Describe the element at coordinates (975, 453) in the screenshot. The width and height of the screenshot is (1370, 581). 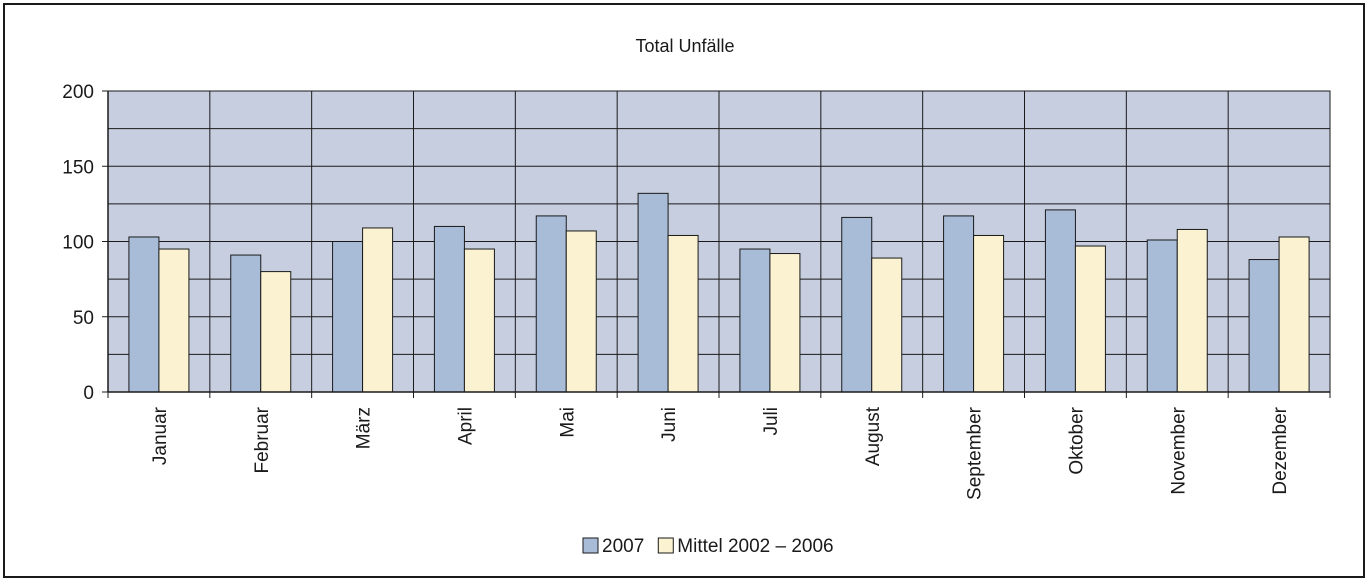
I see `x-category-label: September` at that location.